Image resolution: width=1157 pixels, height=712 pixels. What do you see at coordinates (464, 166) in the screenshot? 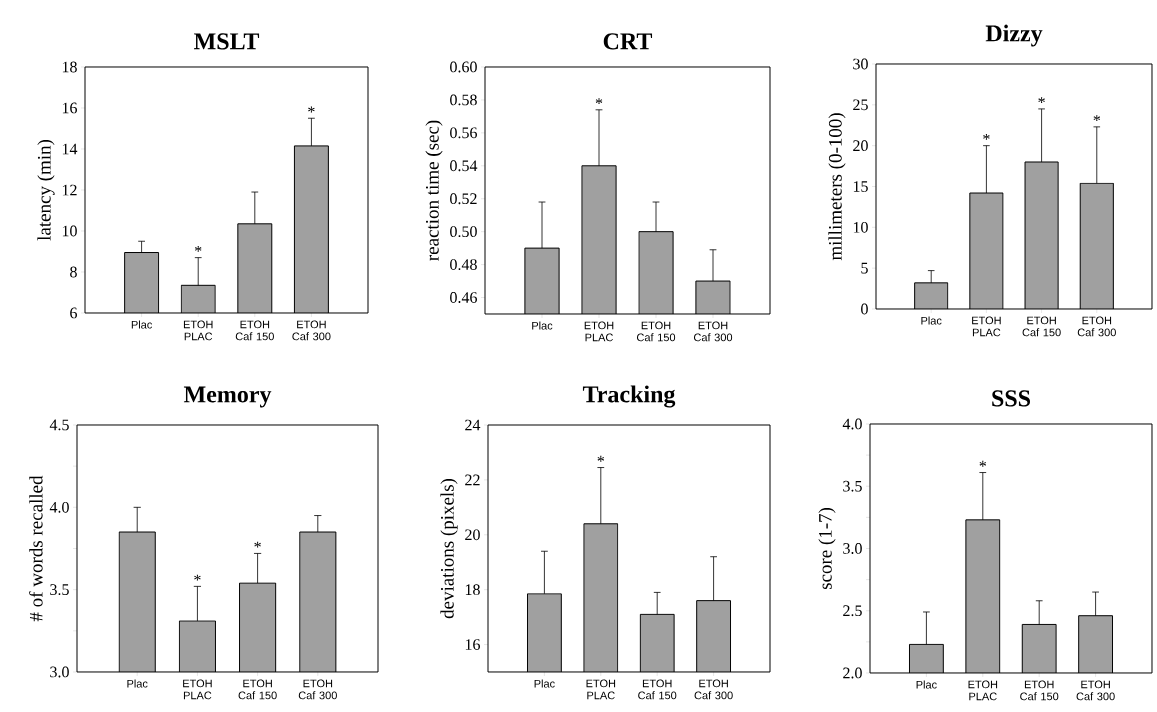
I see `y-tick-label: 0.54` at bounding box center [464, 166].